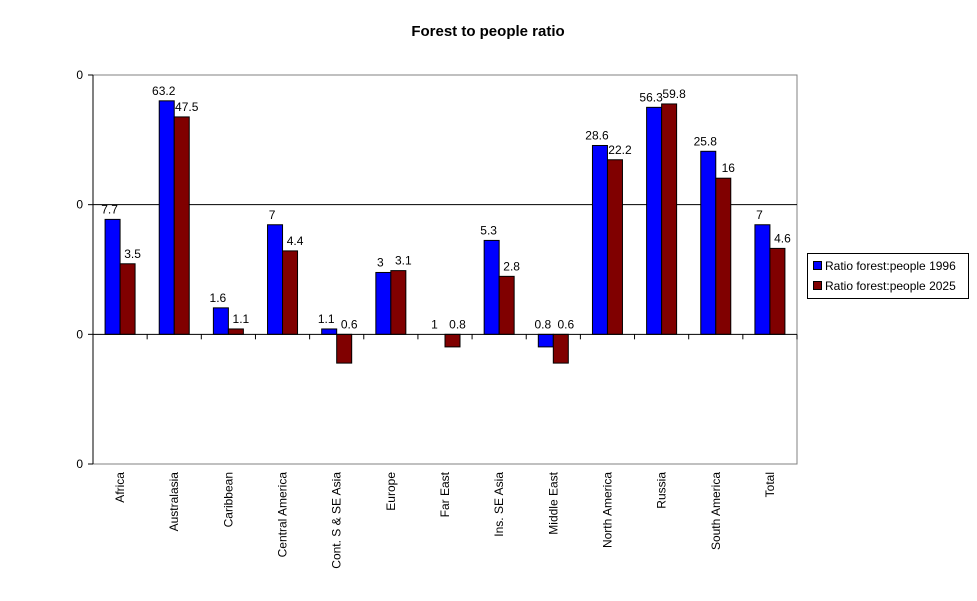  What do you see at coordinates (295, 241) in the screenshot?
I see `data-label: 4.4` at bounding box center [295, 241].